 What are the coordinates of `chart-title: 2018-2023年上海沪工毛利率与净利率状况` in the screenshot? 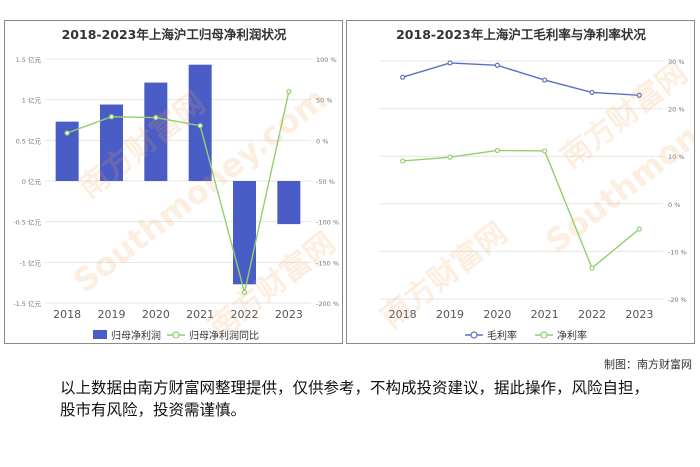 It's located at (521, 34).